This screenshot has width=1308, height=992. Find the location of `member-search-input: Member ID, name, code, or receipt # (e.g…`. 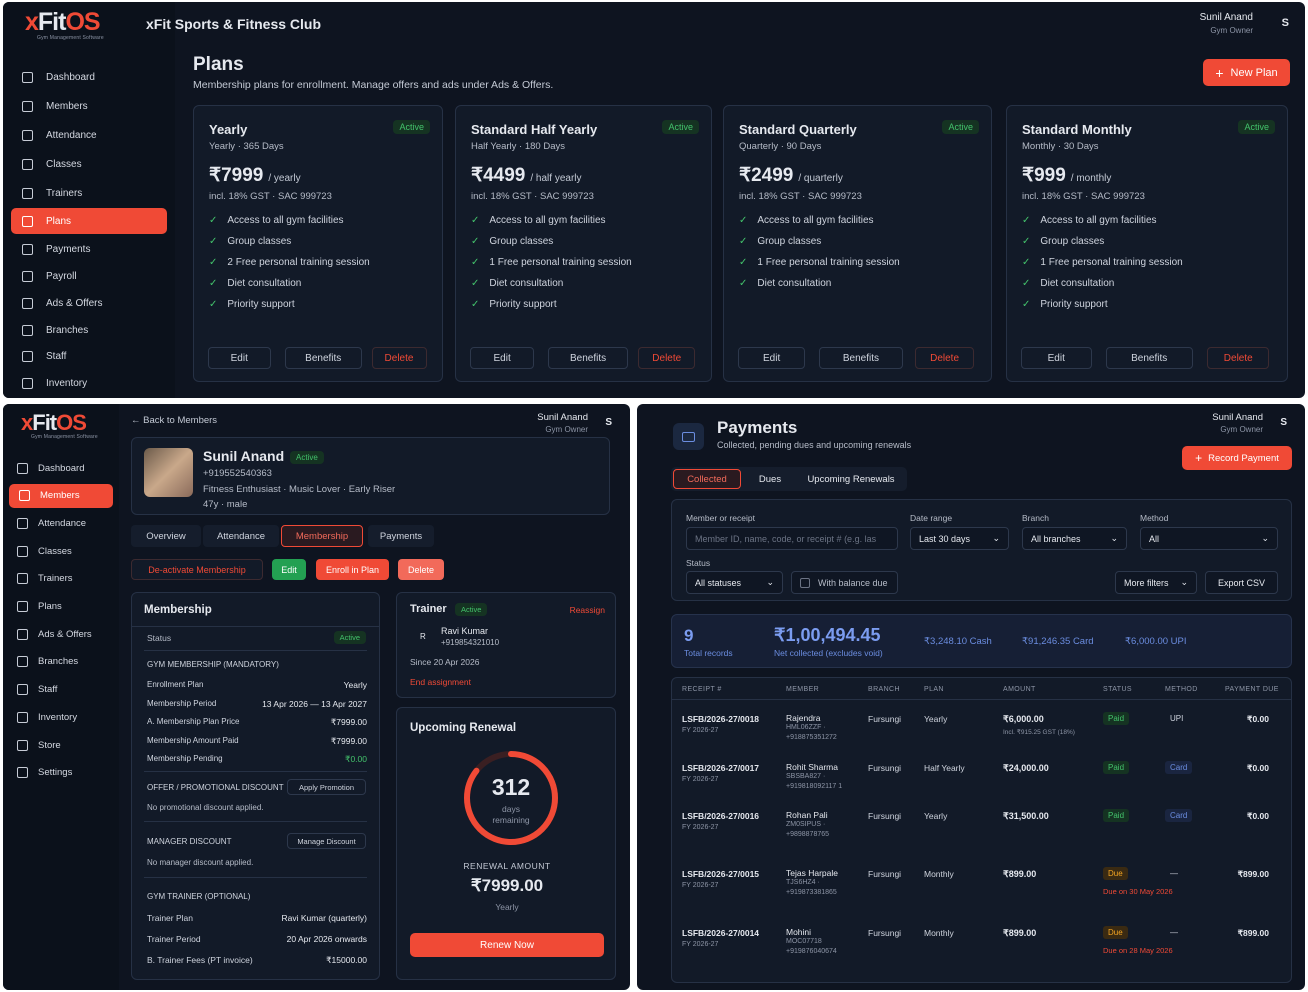

member-search-input: Member ID, name, code, or receipt # (e.g… is located at coordinates (792, 538).